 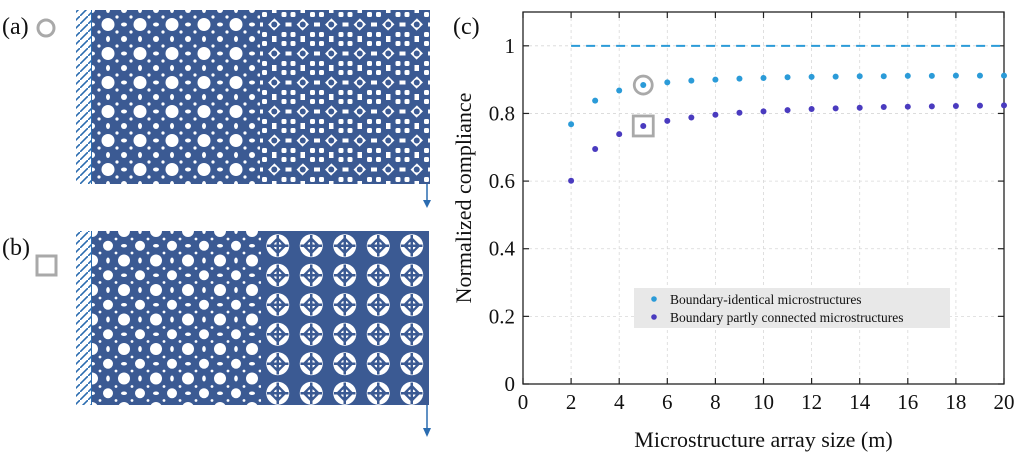 I want to click on panel-a-structure-left, so click(x=176, y=97).